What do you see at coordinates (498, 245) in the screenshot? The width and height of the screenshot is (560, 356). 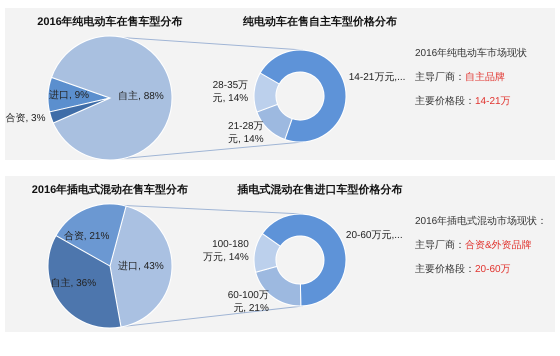 I see `text: 合资&外资品牌` at bounding box center [498, 245].